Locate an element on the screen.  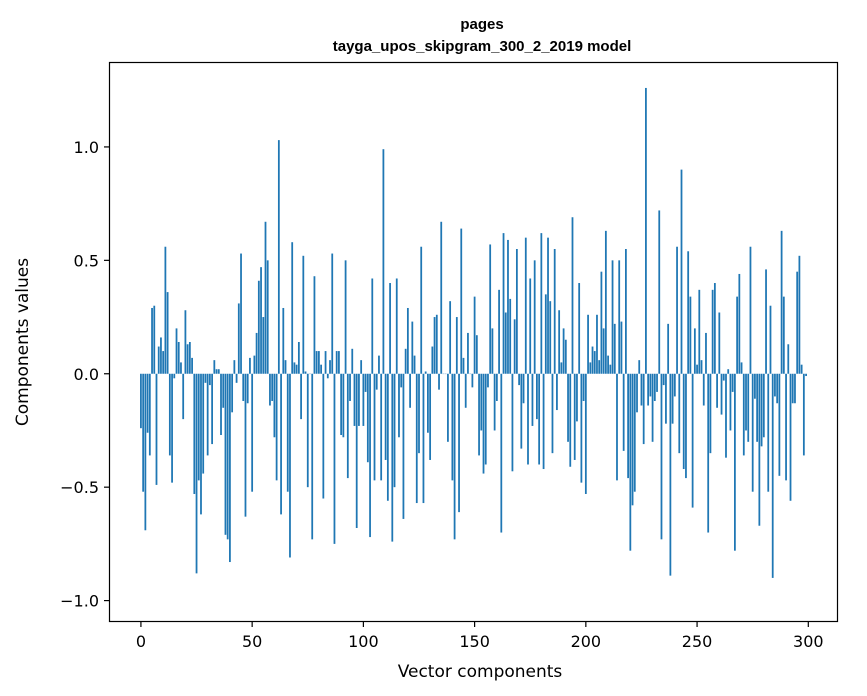
y-tick-label: 0.0 is located at coordinates (86, 374).